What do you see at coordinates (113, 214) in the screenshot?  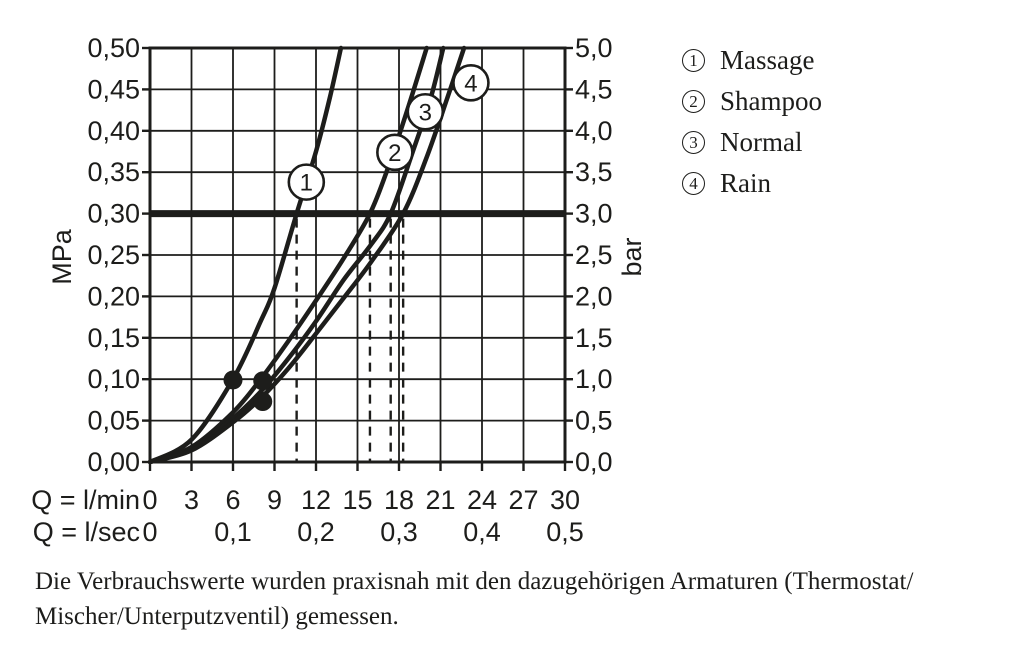 I see `svg-text: 0,30` at bounding box center [113, 214].